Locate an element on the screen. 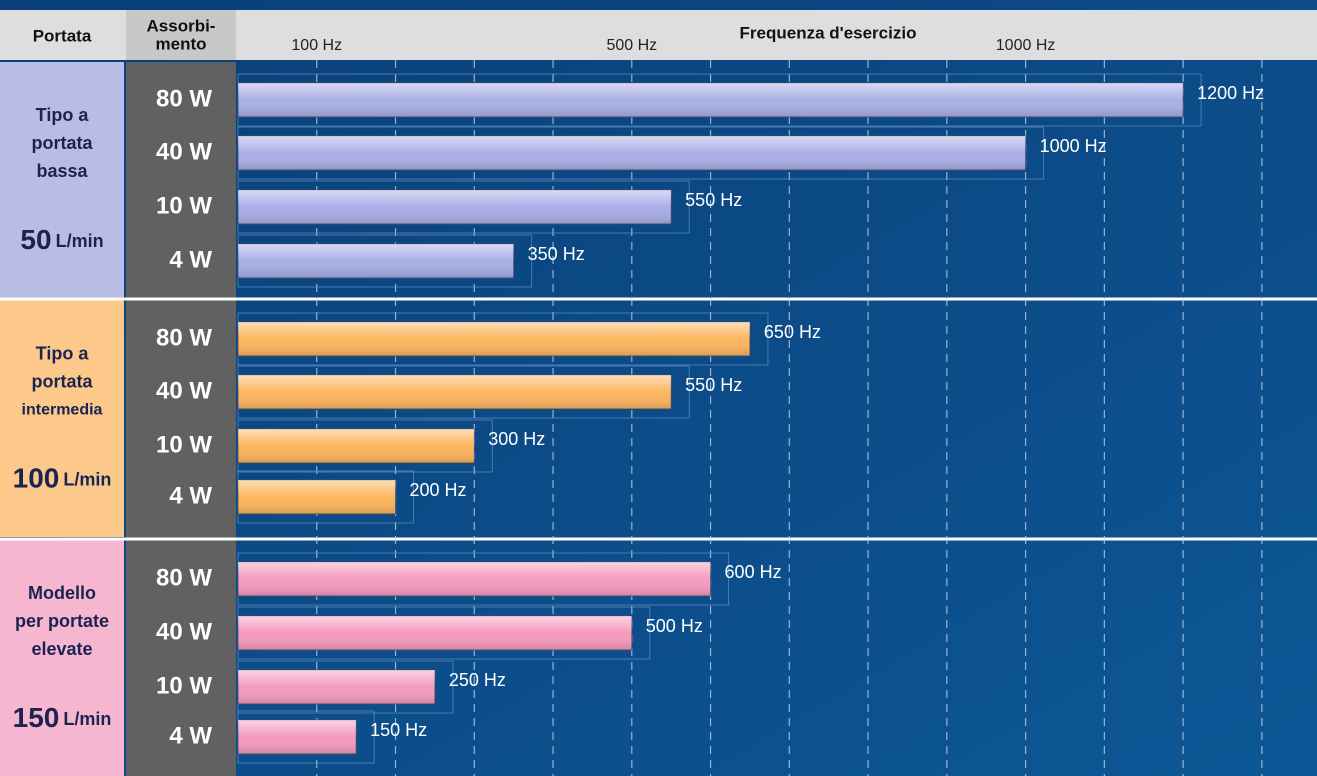 Image resolution: width=1317 pixels, height=776 pixels. group-label: elevate is located at coordinates (61, 649).